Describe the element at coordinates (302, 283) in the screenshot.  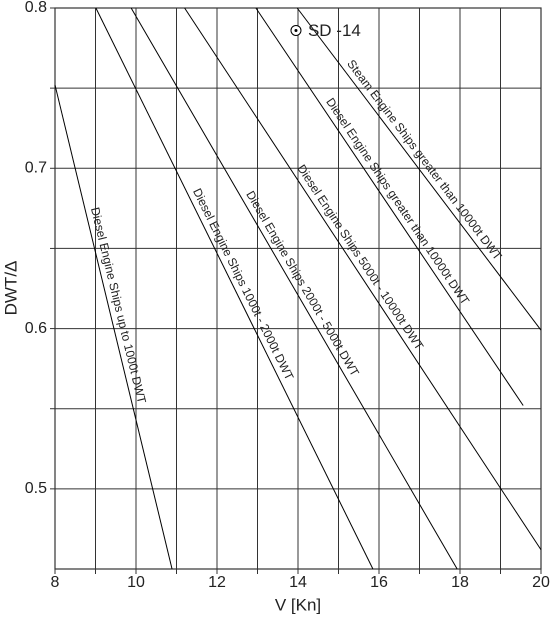
I see `series-label: Diesel Engine Ships 2000t - 5000t DWT` at that location.